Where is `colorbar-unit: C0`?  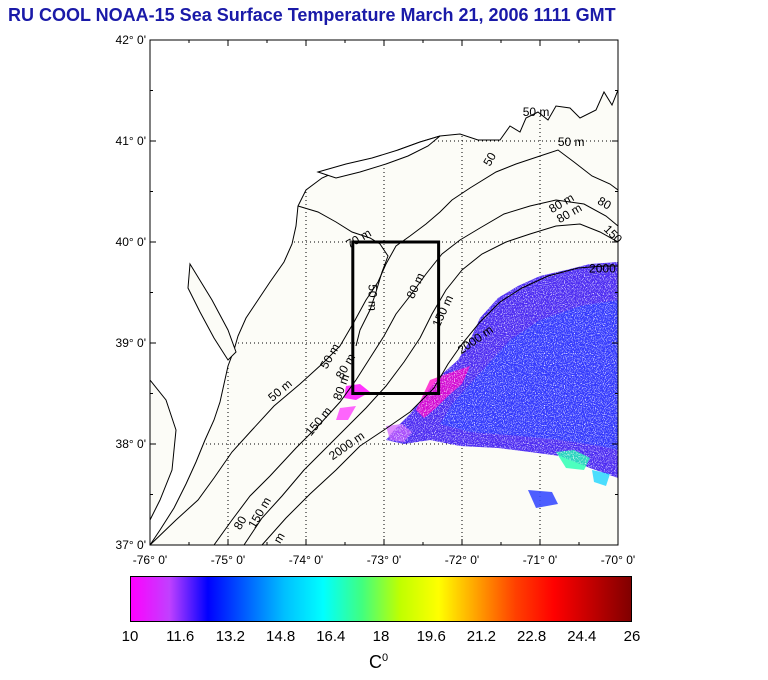 colorbar-unit: C0 is located at coordinates (378, 662).